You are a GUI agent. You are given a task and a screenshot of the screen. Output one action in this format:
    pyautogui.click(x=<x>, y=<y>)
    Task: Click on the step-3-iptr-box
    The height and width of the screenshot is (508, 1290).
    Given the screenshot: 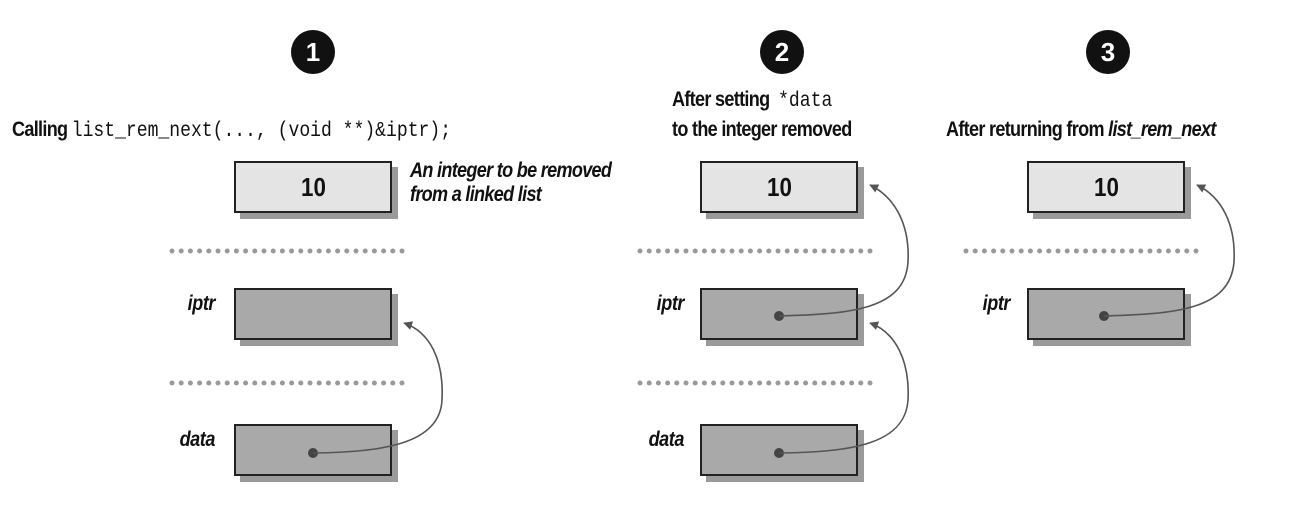 What is the action you would take?
    pyautogui.click(x=1106, y=314)
    